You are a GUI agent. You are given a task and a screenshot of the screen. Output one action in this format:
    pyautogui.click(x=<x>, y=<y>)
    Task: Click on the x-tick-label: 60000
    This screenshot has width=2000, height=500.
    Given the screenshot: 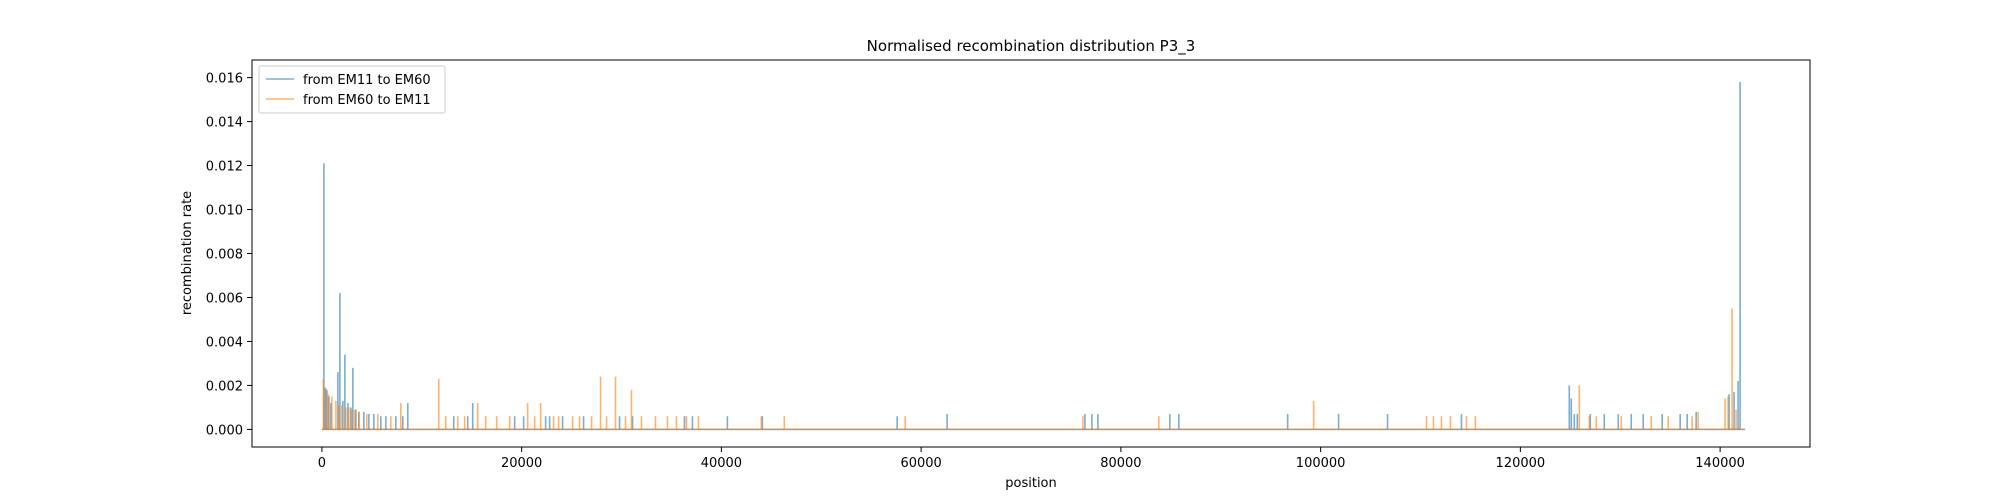 What is the action you would take?
    pyautogui.click(x=920, y=463)
    